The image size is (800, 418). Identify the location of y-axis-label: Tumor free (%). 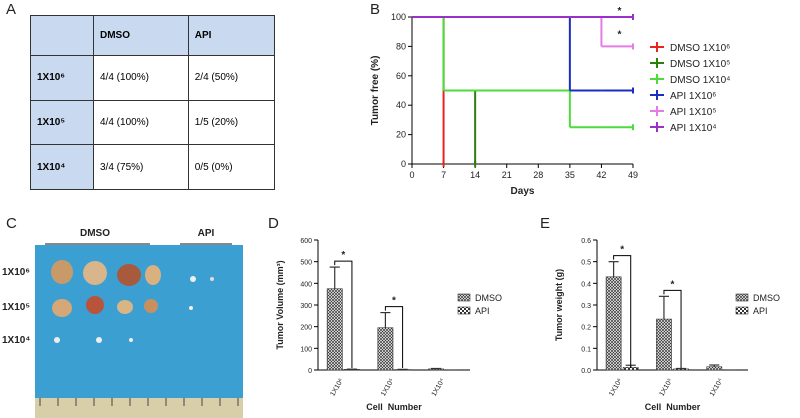
(375, 91).